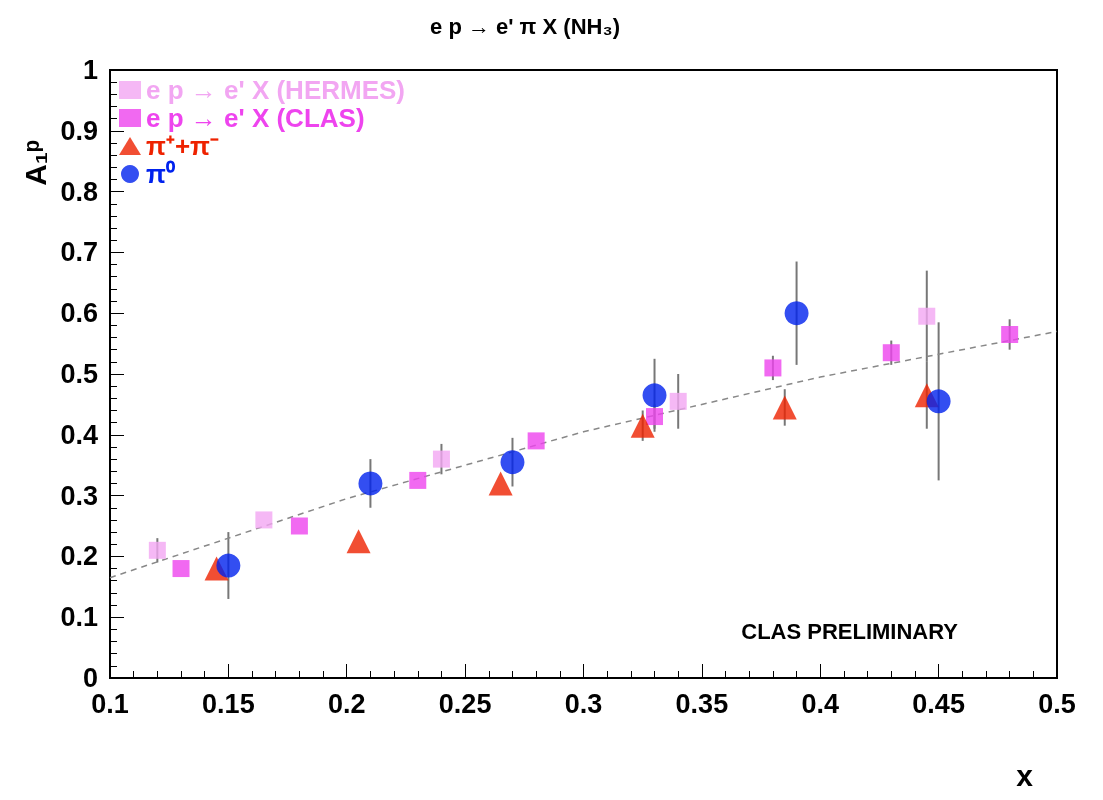 The height and width of the screenshot is (800, 1103). Describe the element at coordinates (79, 130) in the screenshot. I see `y-tick-label: 0.9` at that location.